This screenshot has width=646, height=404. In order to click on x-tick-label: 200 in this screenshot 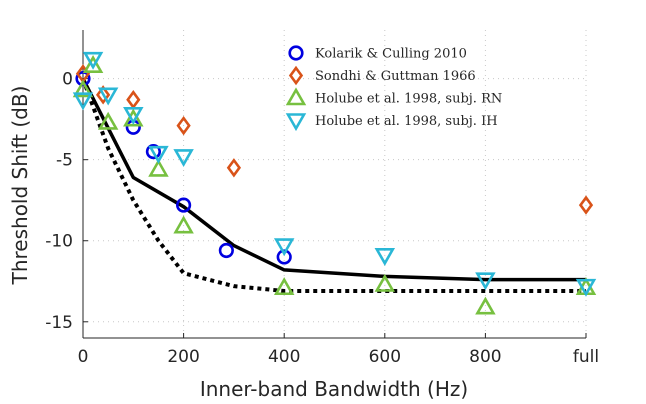, I will do `click(183, 357)`.